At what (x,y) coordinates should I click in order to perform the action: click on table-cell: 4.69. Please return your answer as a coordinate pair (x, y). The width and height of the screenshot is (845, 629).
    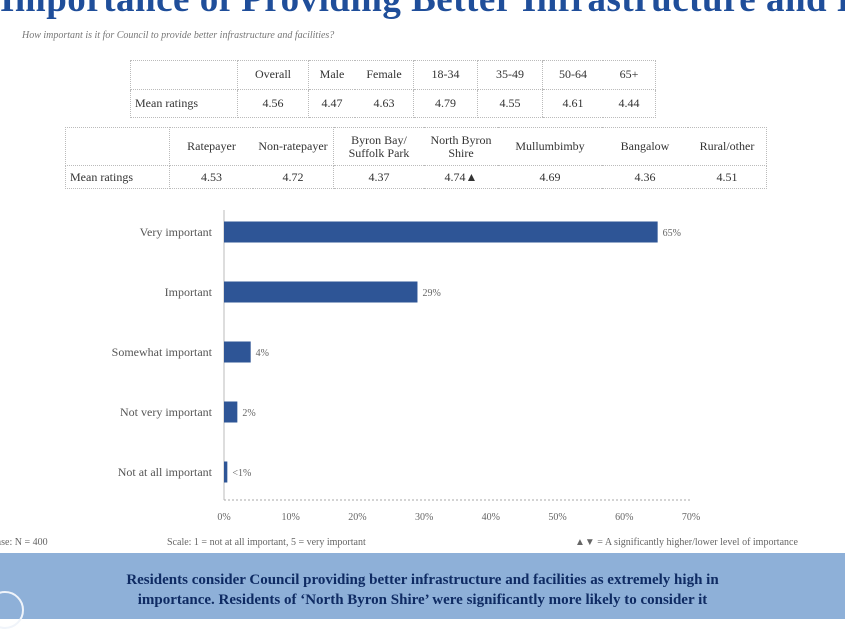
    Looking at the image, I should click on (550, 177).